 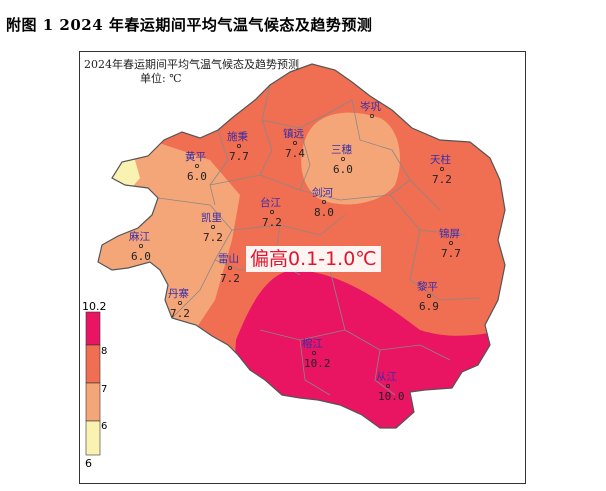 What do you see at coordinates (429, 306) in the screenshot?
I see `station-value: 6.9` at bounding box center [429, 306].